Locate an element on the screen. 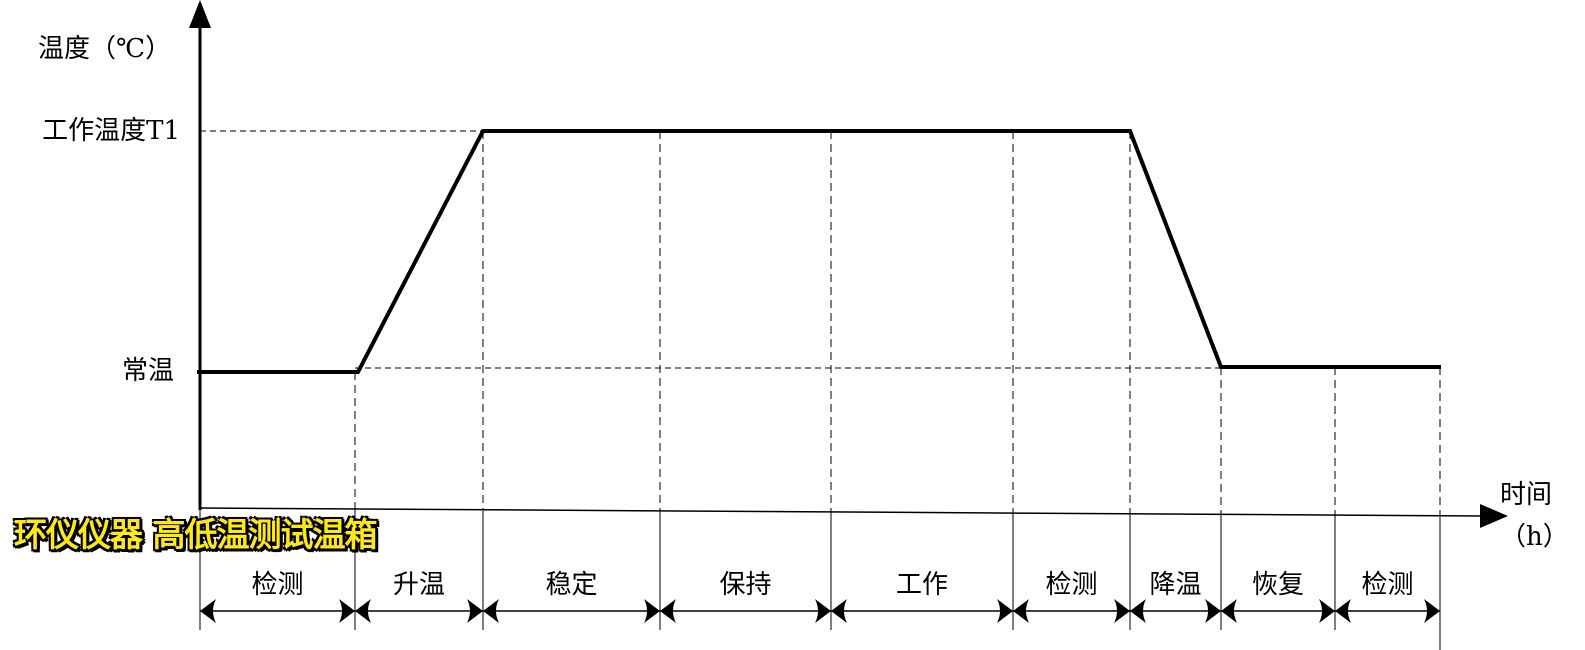 This screenshot has width=1585, height=650. level-label-ambient: 常温 is located at coordinates (147, 371).